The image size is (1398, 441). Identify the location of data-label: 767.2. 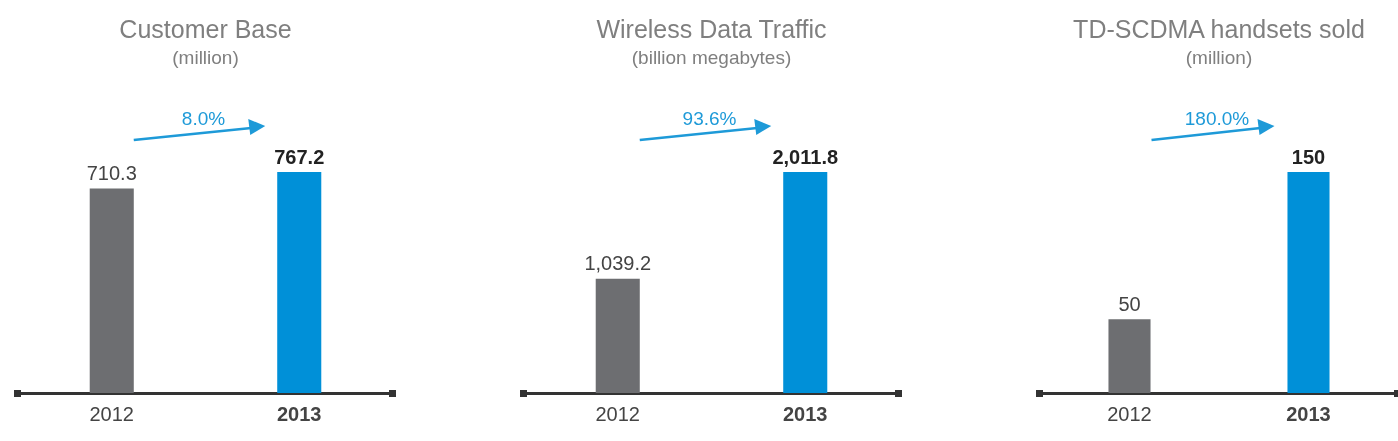
(299, 156).